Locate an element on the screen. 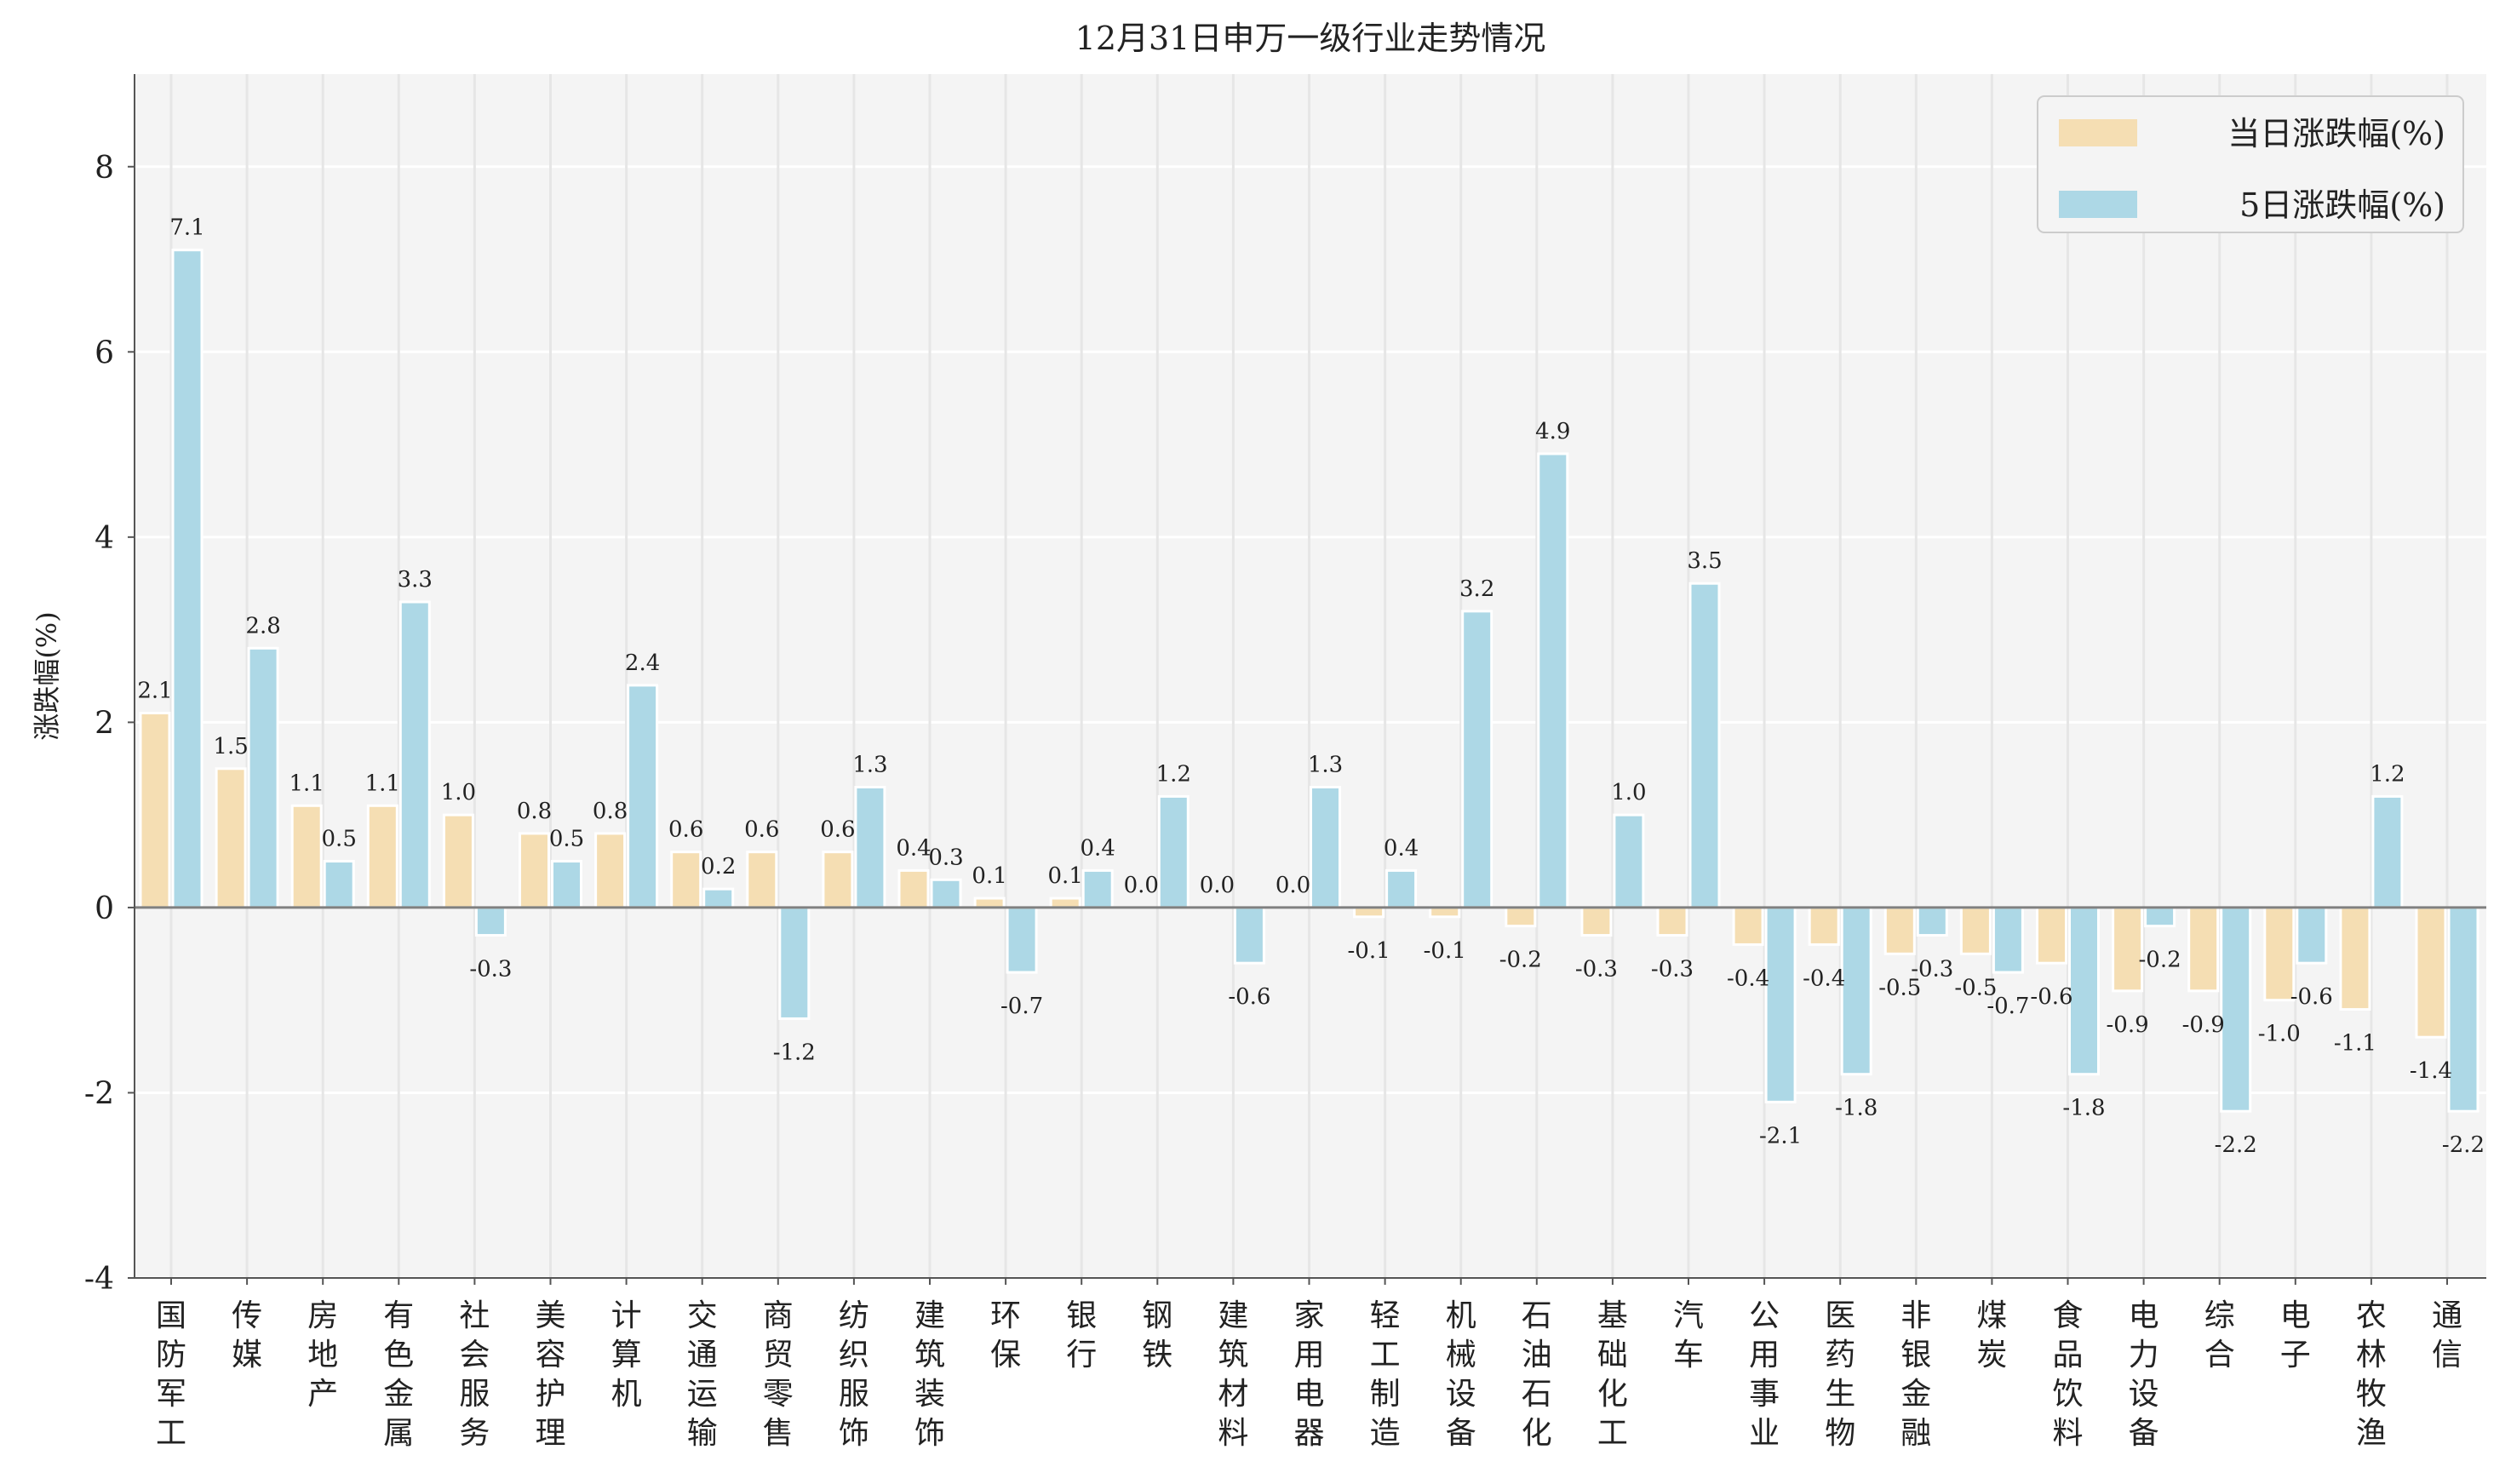 The height and width of the screenshot is (1484, 2511). y-tick-label: 6 is located at coordinates (104, 353).